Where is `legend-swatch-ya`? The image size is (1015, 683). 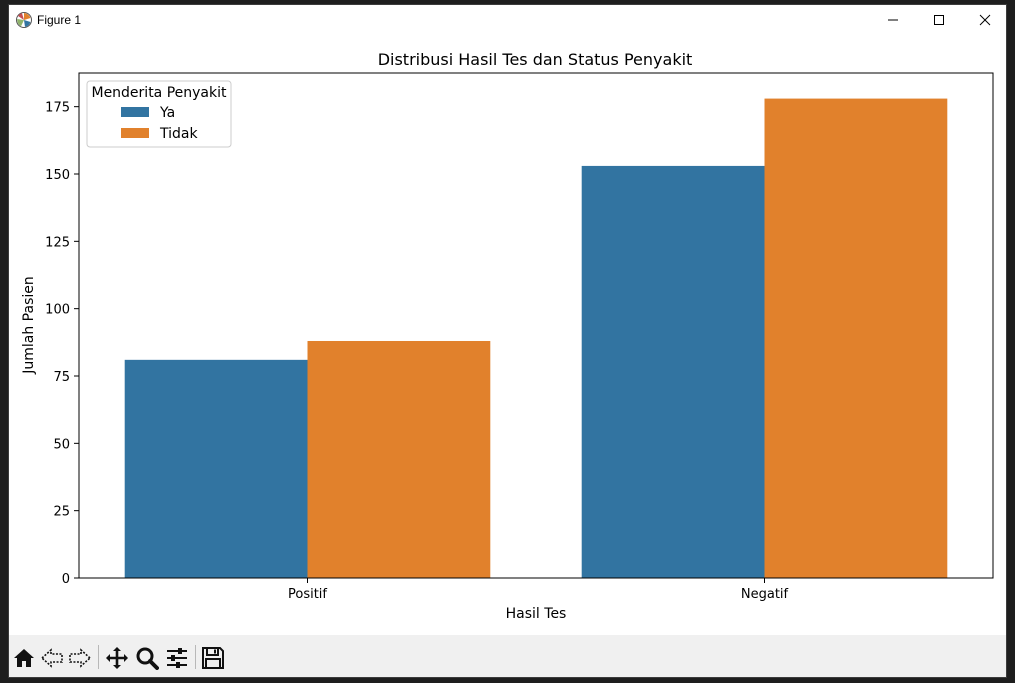
legend-swatch-ya is located at coordinates (135, 112).